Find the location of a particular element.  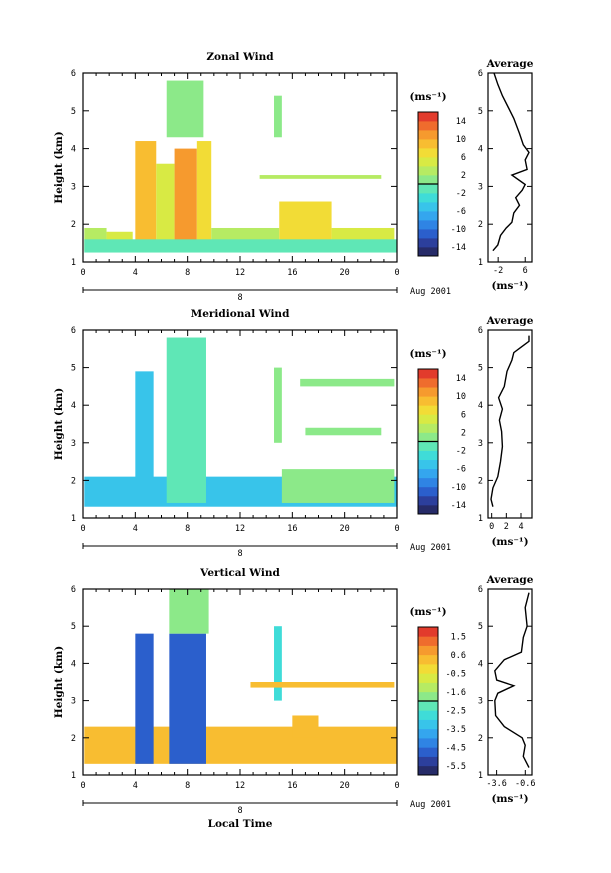

y-tick-label: 4 is located at coordinates (73, 150).